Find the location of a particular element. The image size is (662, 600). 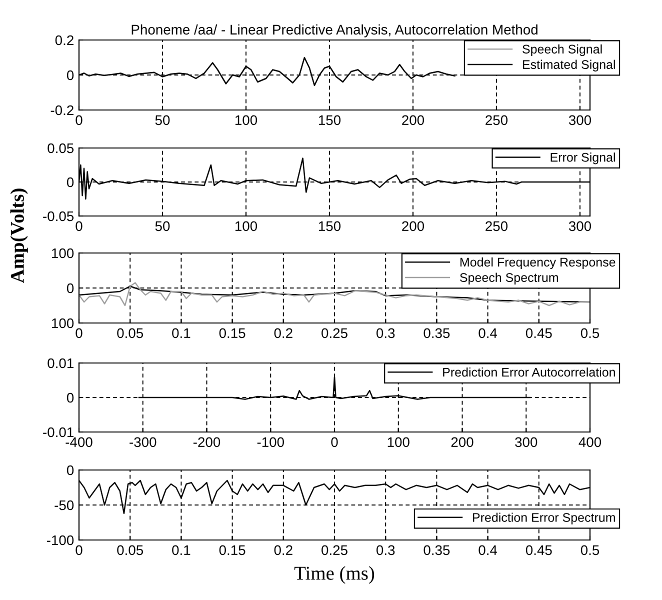

legend-label: Estimated Signal is located at coordinates (569, 66).